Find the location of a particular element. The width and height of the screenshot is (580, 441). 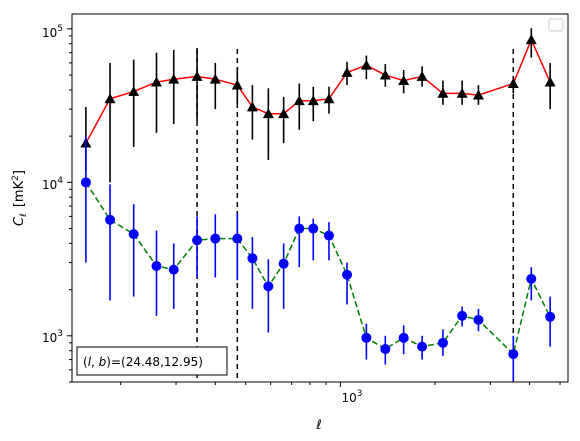

y-axis-label: Cℓ[mK2] is located at coordinates (20, 198).